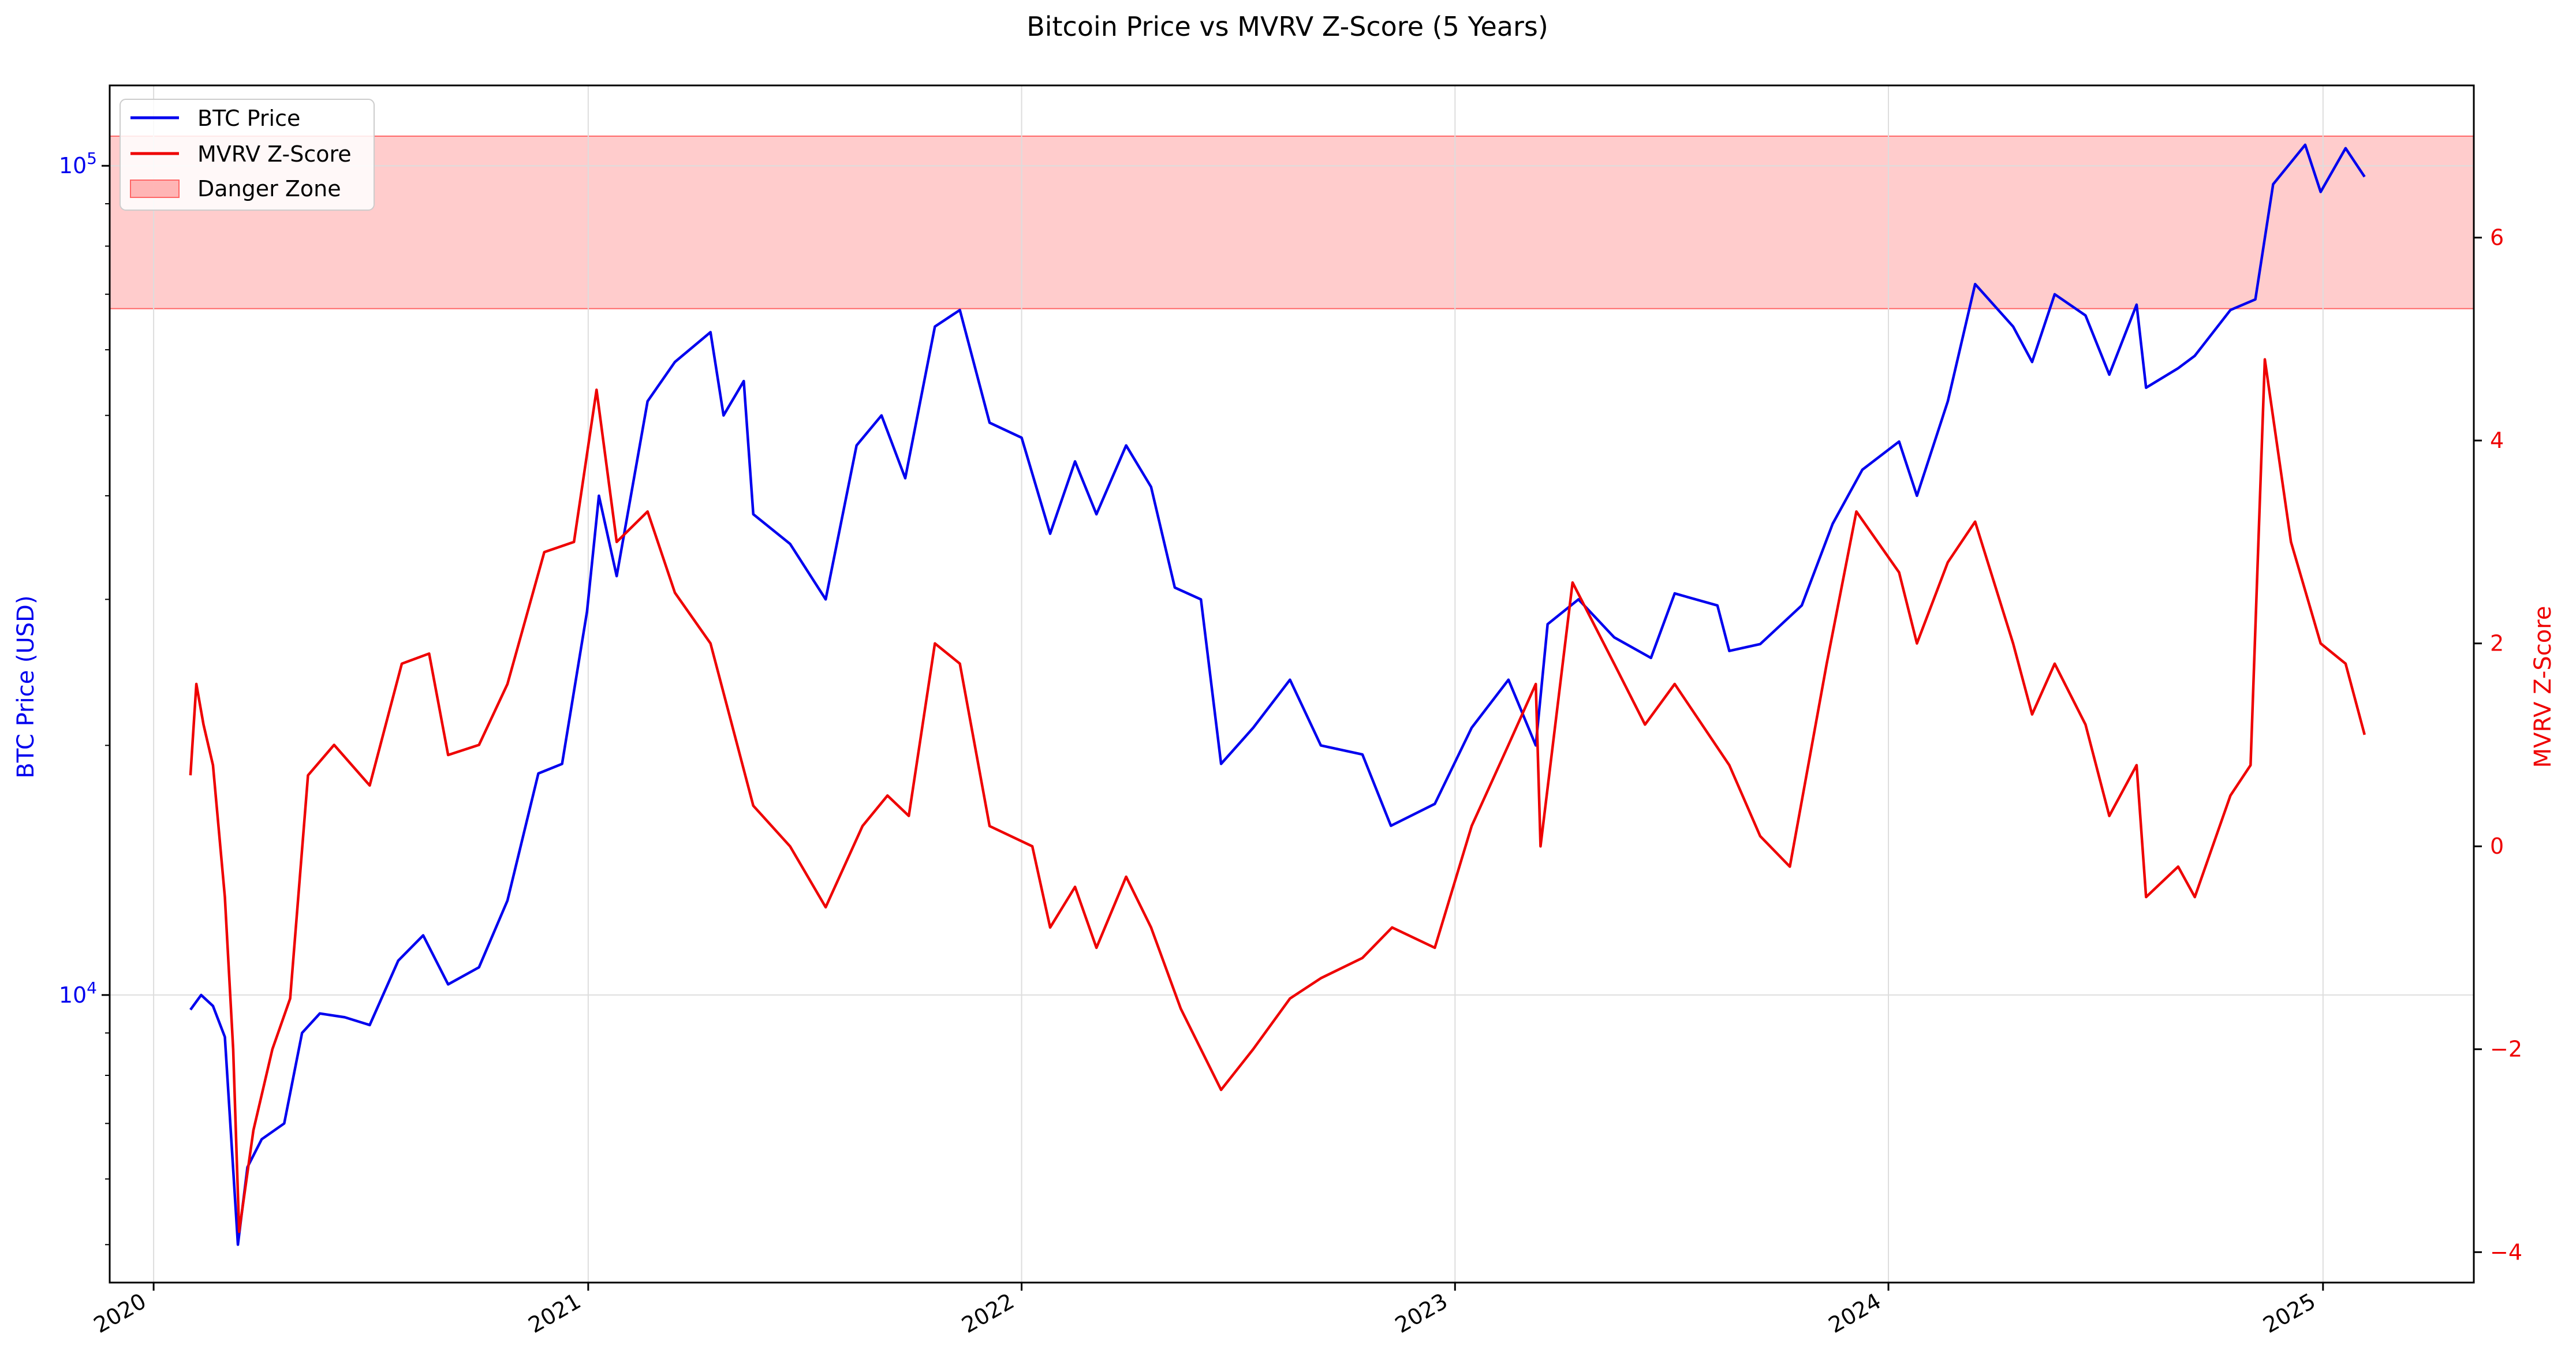 The height and width of the screenshot is (1368, 2576). Describe the element at coordinates (155, 189) in the screenshot. I see `legend-swatch-danger` at that location.